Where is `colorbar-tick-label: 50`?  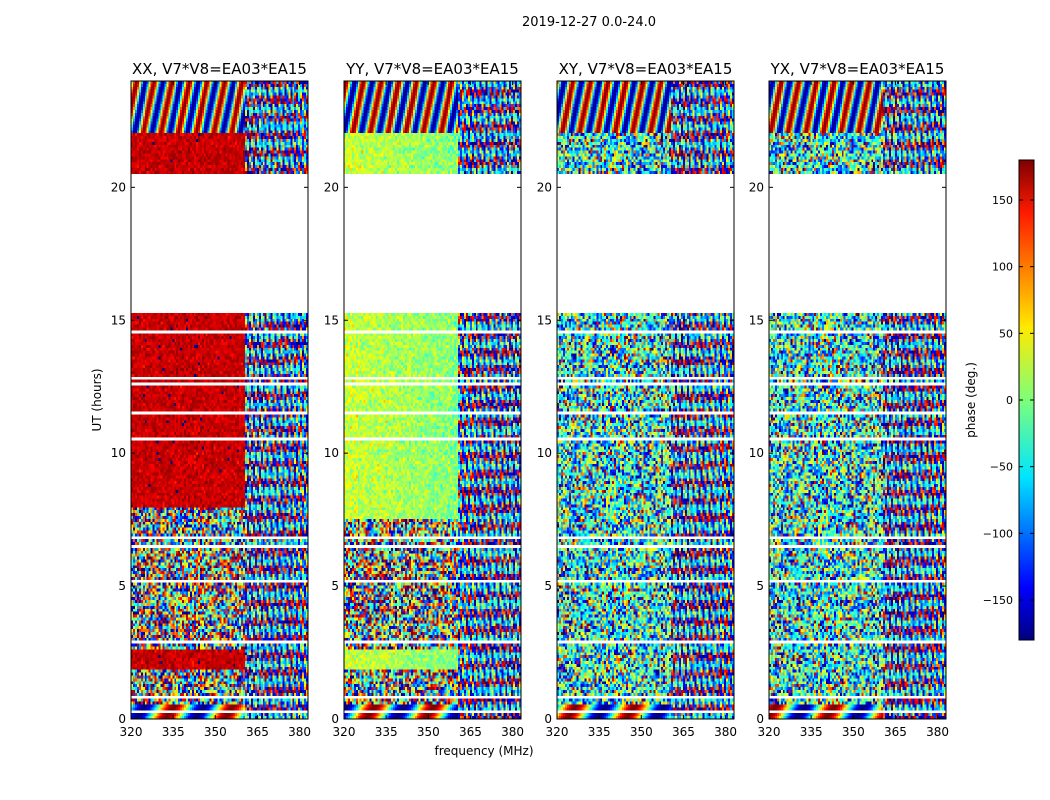
colorbar-tick-label: 50 is located at coordinates (1006, 333).